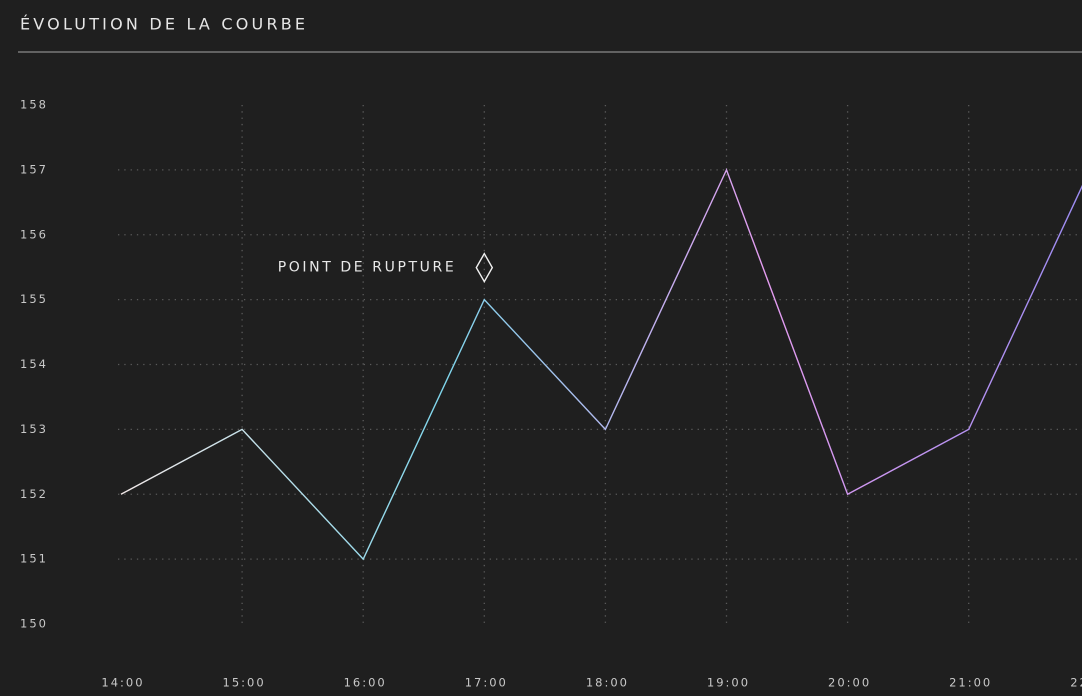 This screenshot has width=1082, height=696. I want to click on x-tick-label: 16:00, so click(365, 683).